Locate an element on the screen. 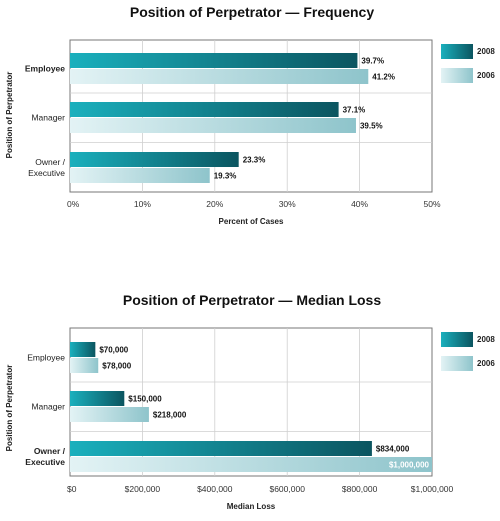 This screenshot has height=521, width=500. data-label: 39.7% is located at coordinates (372, 61).